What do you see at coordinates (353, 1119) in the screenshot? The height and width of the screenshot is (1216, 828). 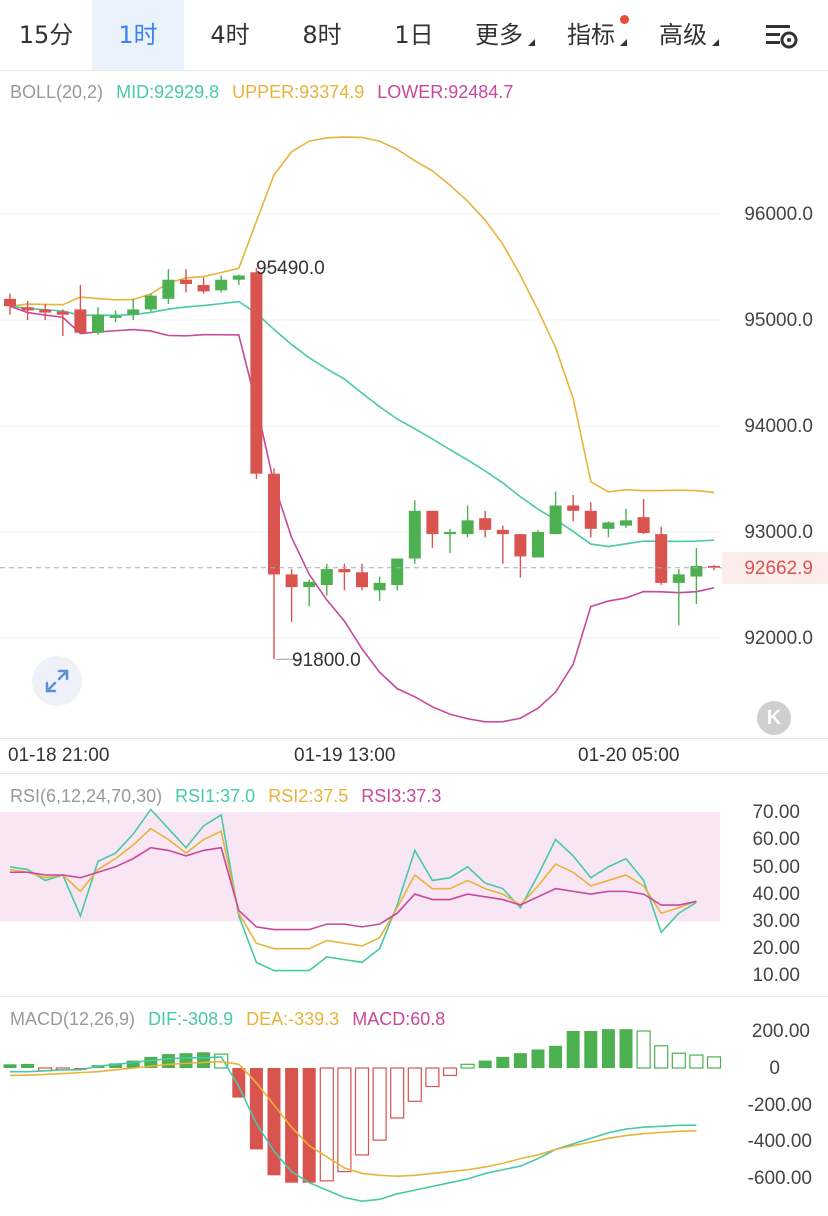 I see `macd-dea-line` at bounding box center [353, 1119].